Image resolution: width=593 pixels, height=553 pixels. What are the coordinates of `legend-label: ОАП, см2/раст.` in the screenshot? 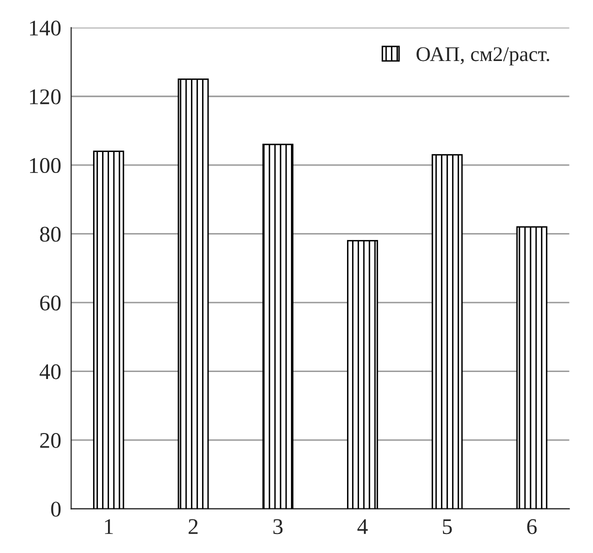 It's located at (483, 56).